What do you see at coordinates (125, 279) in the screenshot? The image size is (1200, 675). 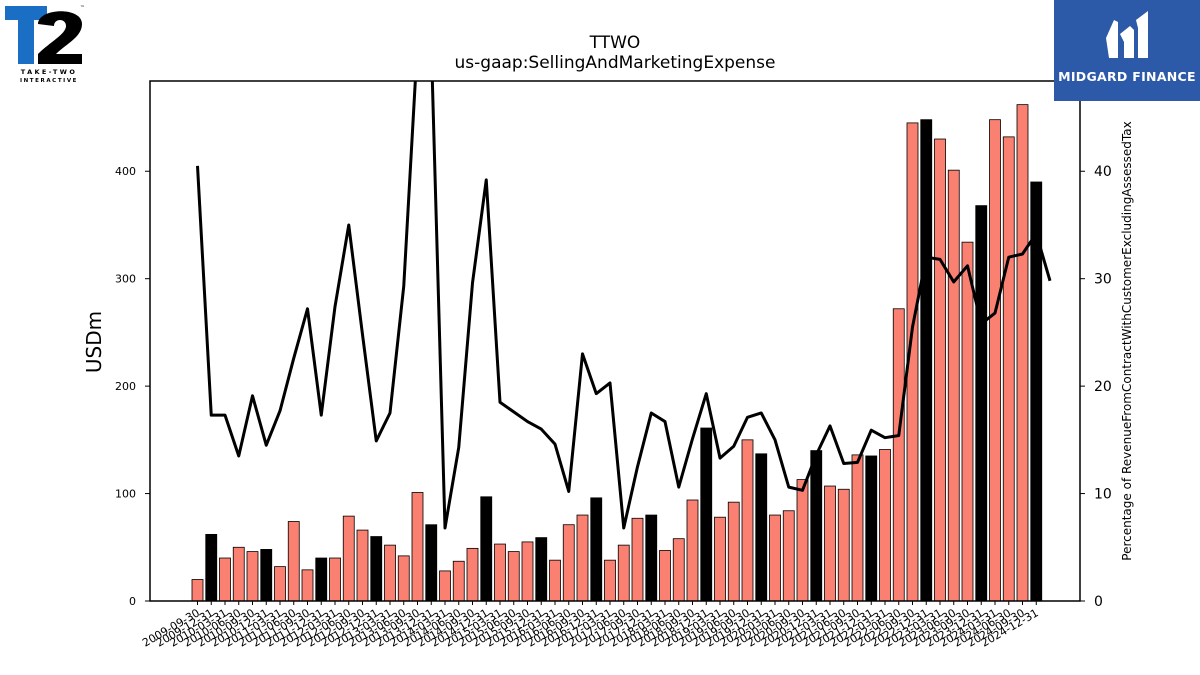 I see `y-tick-label: 300` at bounding box center [125, 279].